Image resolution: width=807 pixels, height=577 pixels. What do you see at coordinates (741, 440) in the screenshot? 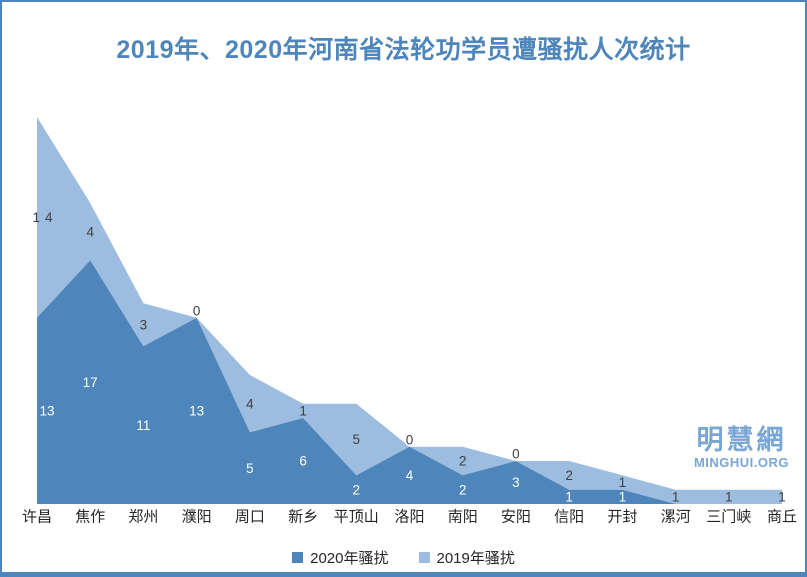
I see `minghui-logo-cn: 明慧網` at bounding box center [741, 440].